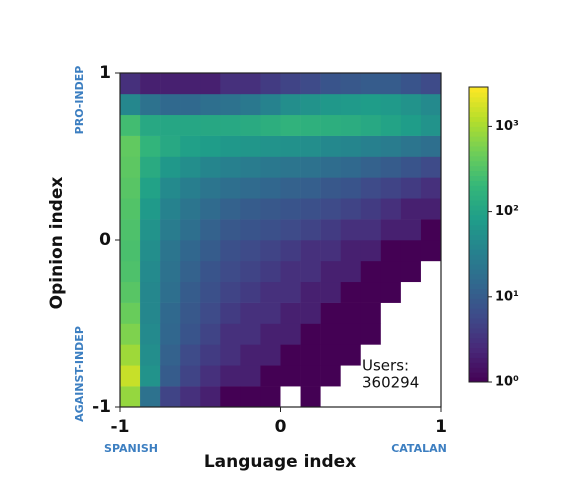 This screenshot has width=573, height=501. I want to click on colorbar-tick-label: 10², so click(507, 211).